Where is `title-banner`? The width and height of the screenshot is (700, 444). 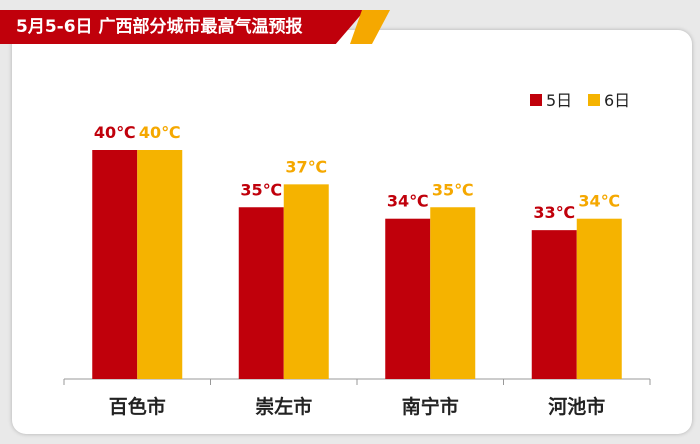
title-banner is located at coordinates (182, 27).